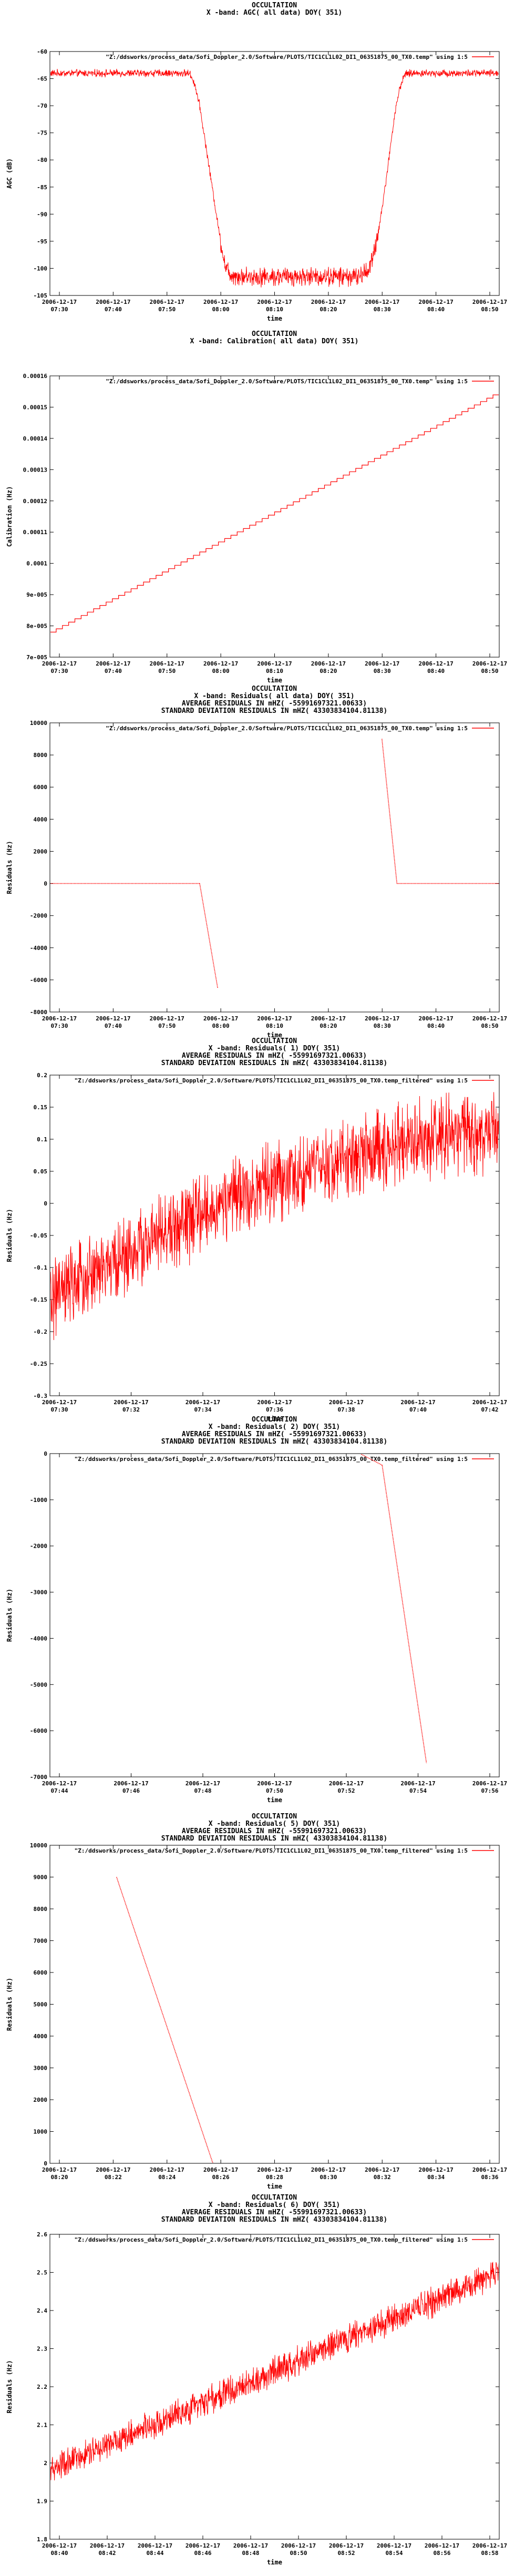  I want to click on x-tick-label-time: 07:52, so click(346, 1790).